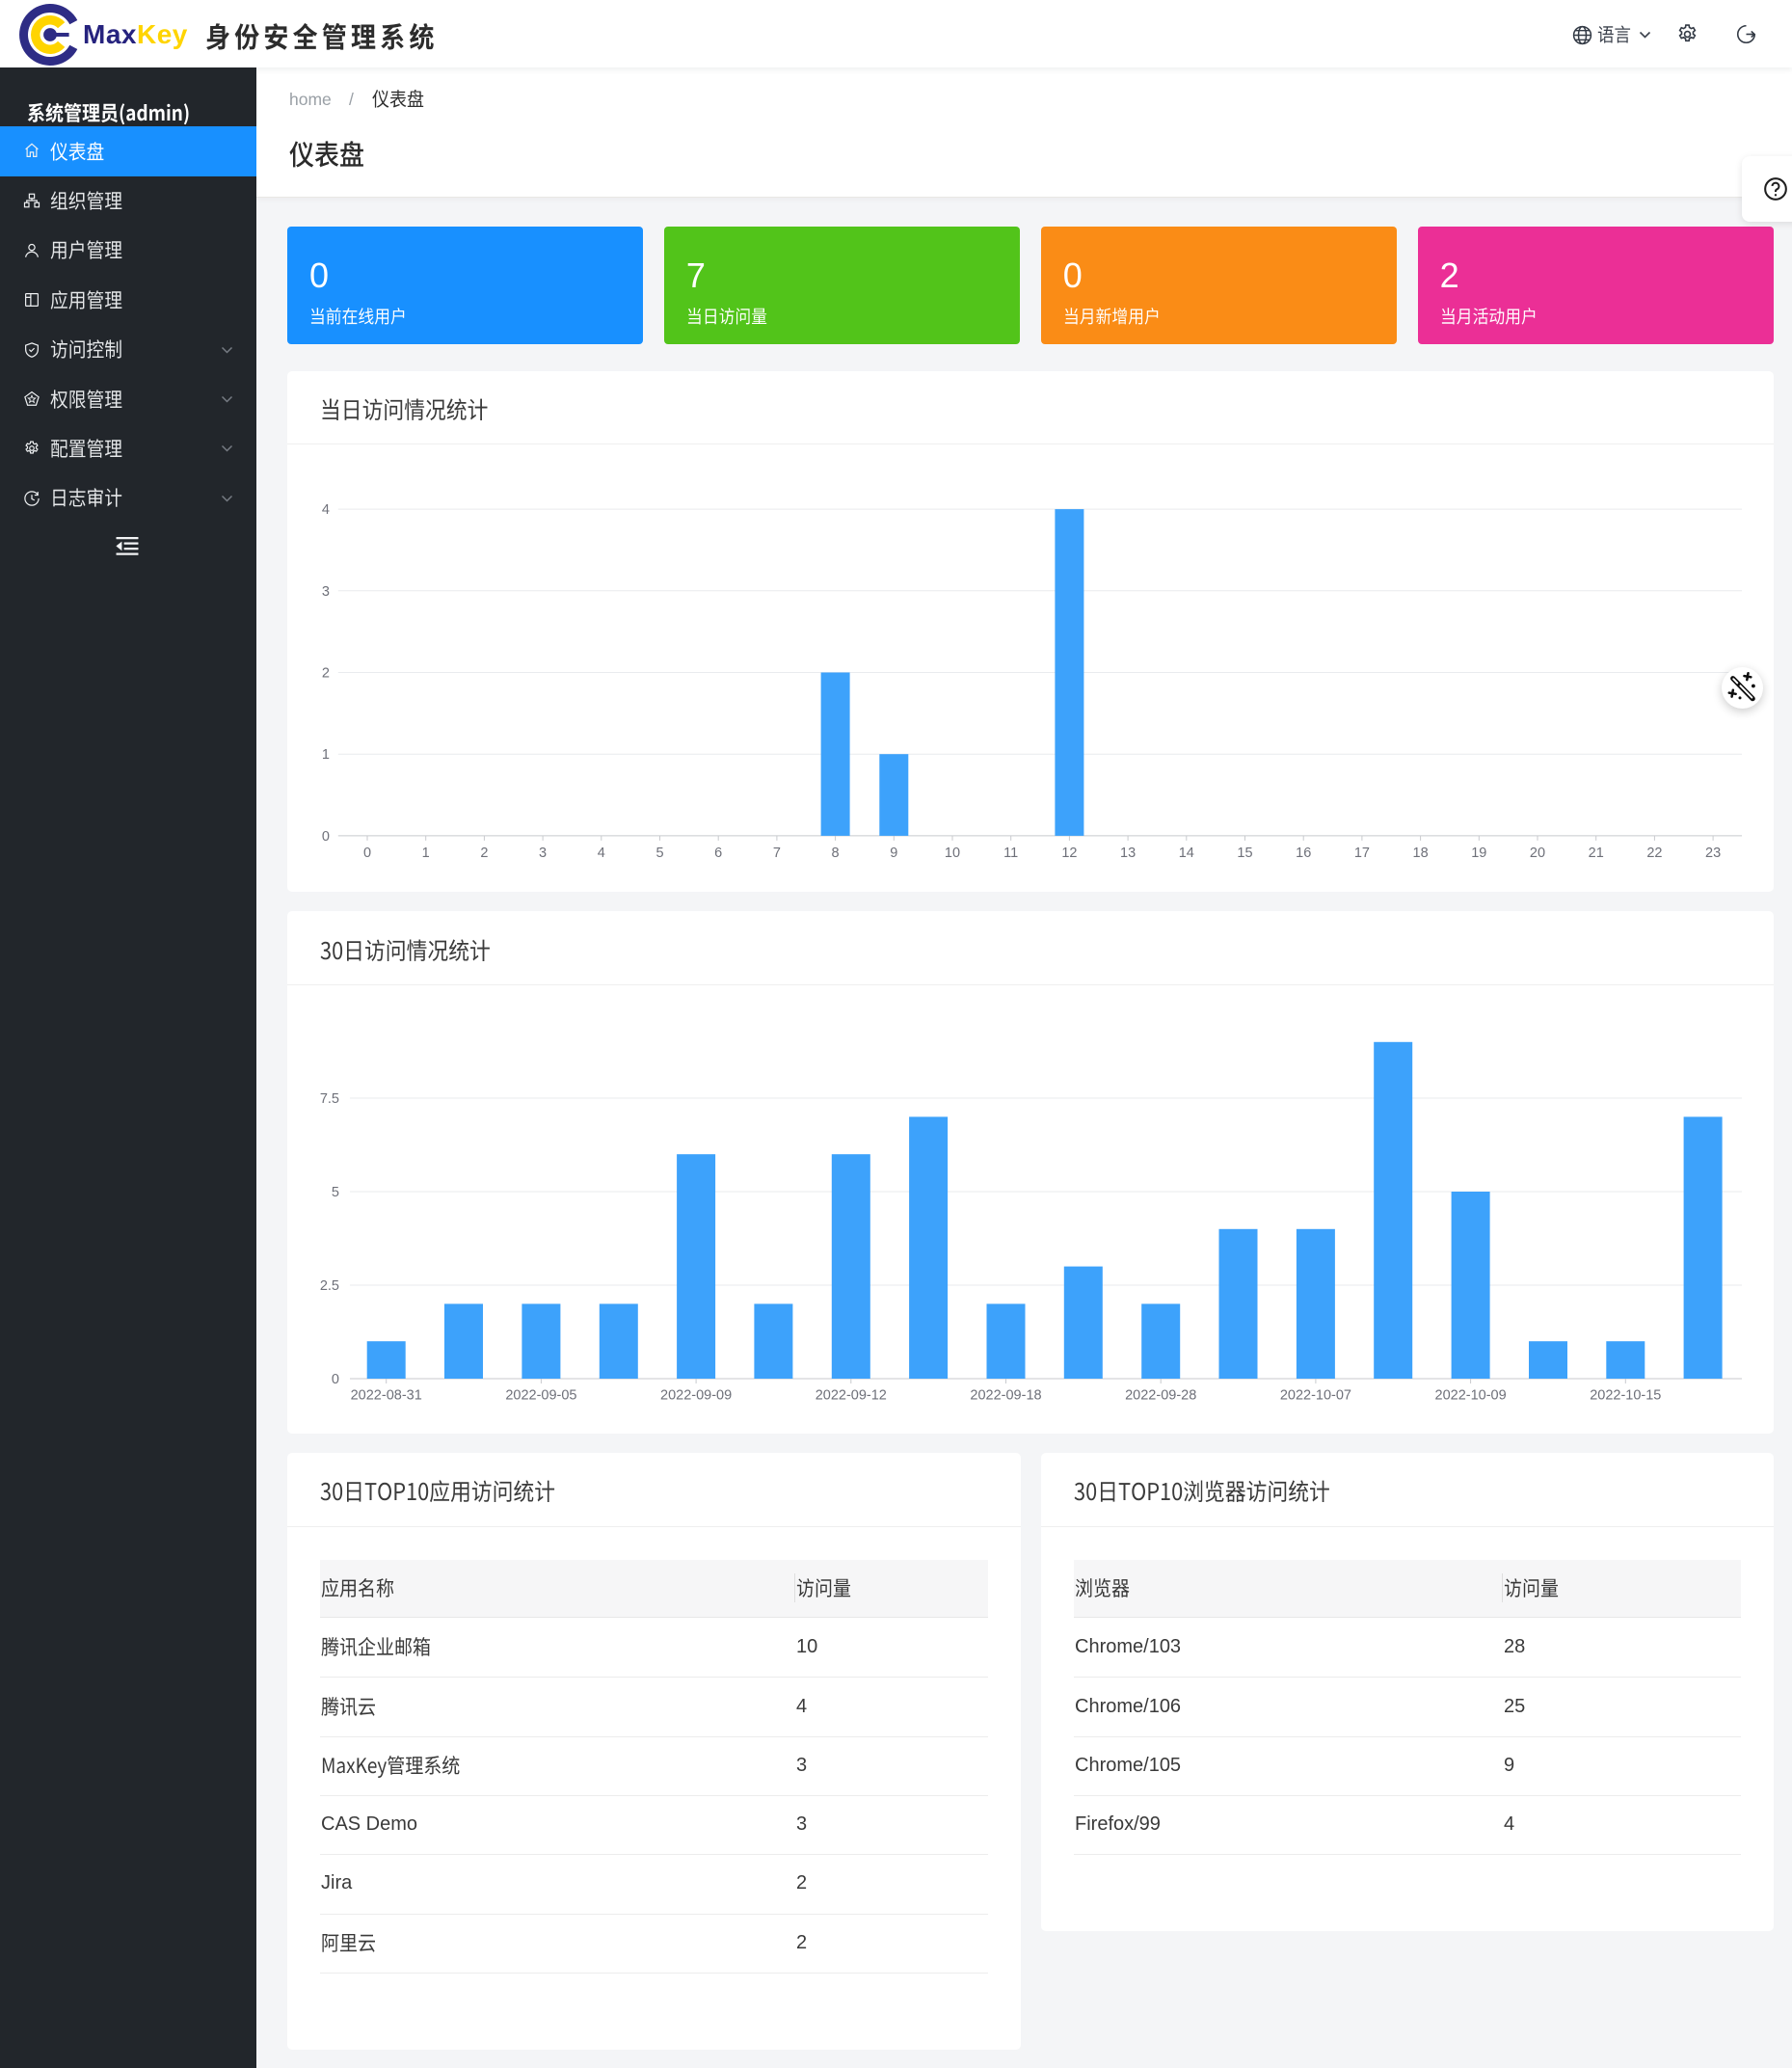  Describe the element at coordinates (1005, 1395) in the screenshot. I see `svg-text: 2022-09-18` at that location.